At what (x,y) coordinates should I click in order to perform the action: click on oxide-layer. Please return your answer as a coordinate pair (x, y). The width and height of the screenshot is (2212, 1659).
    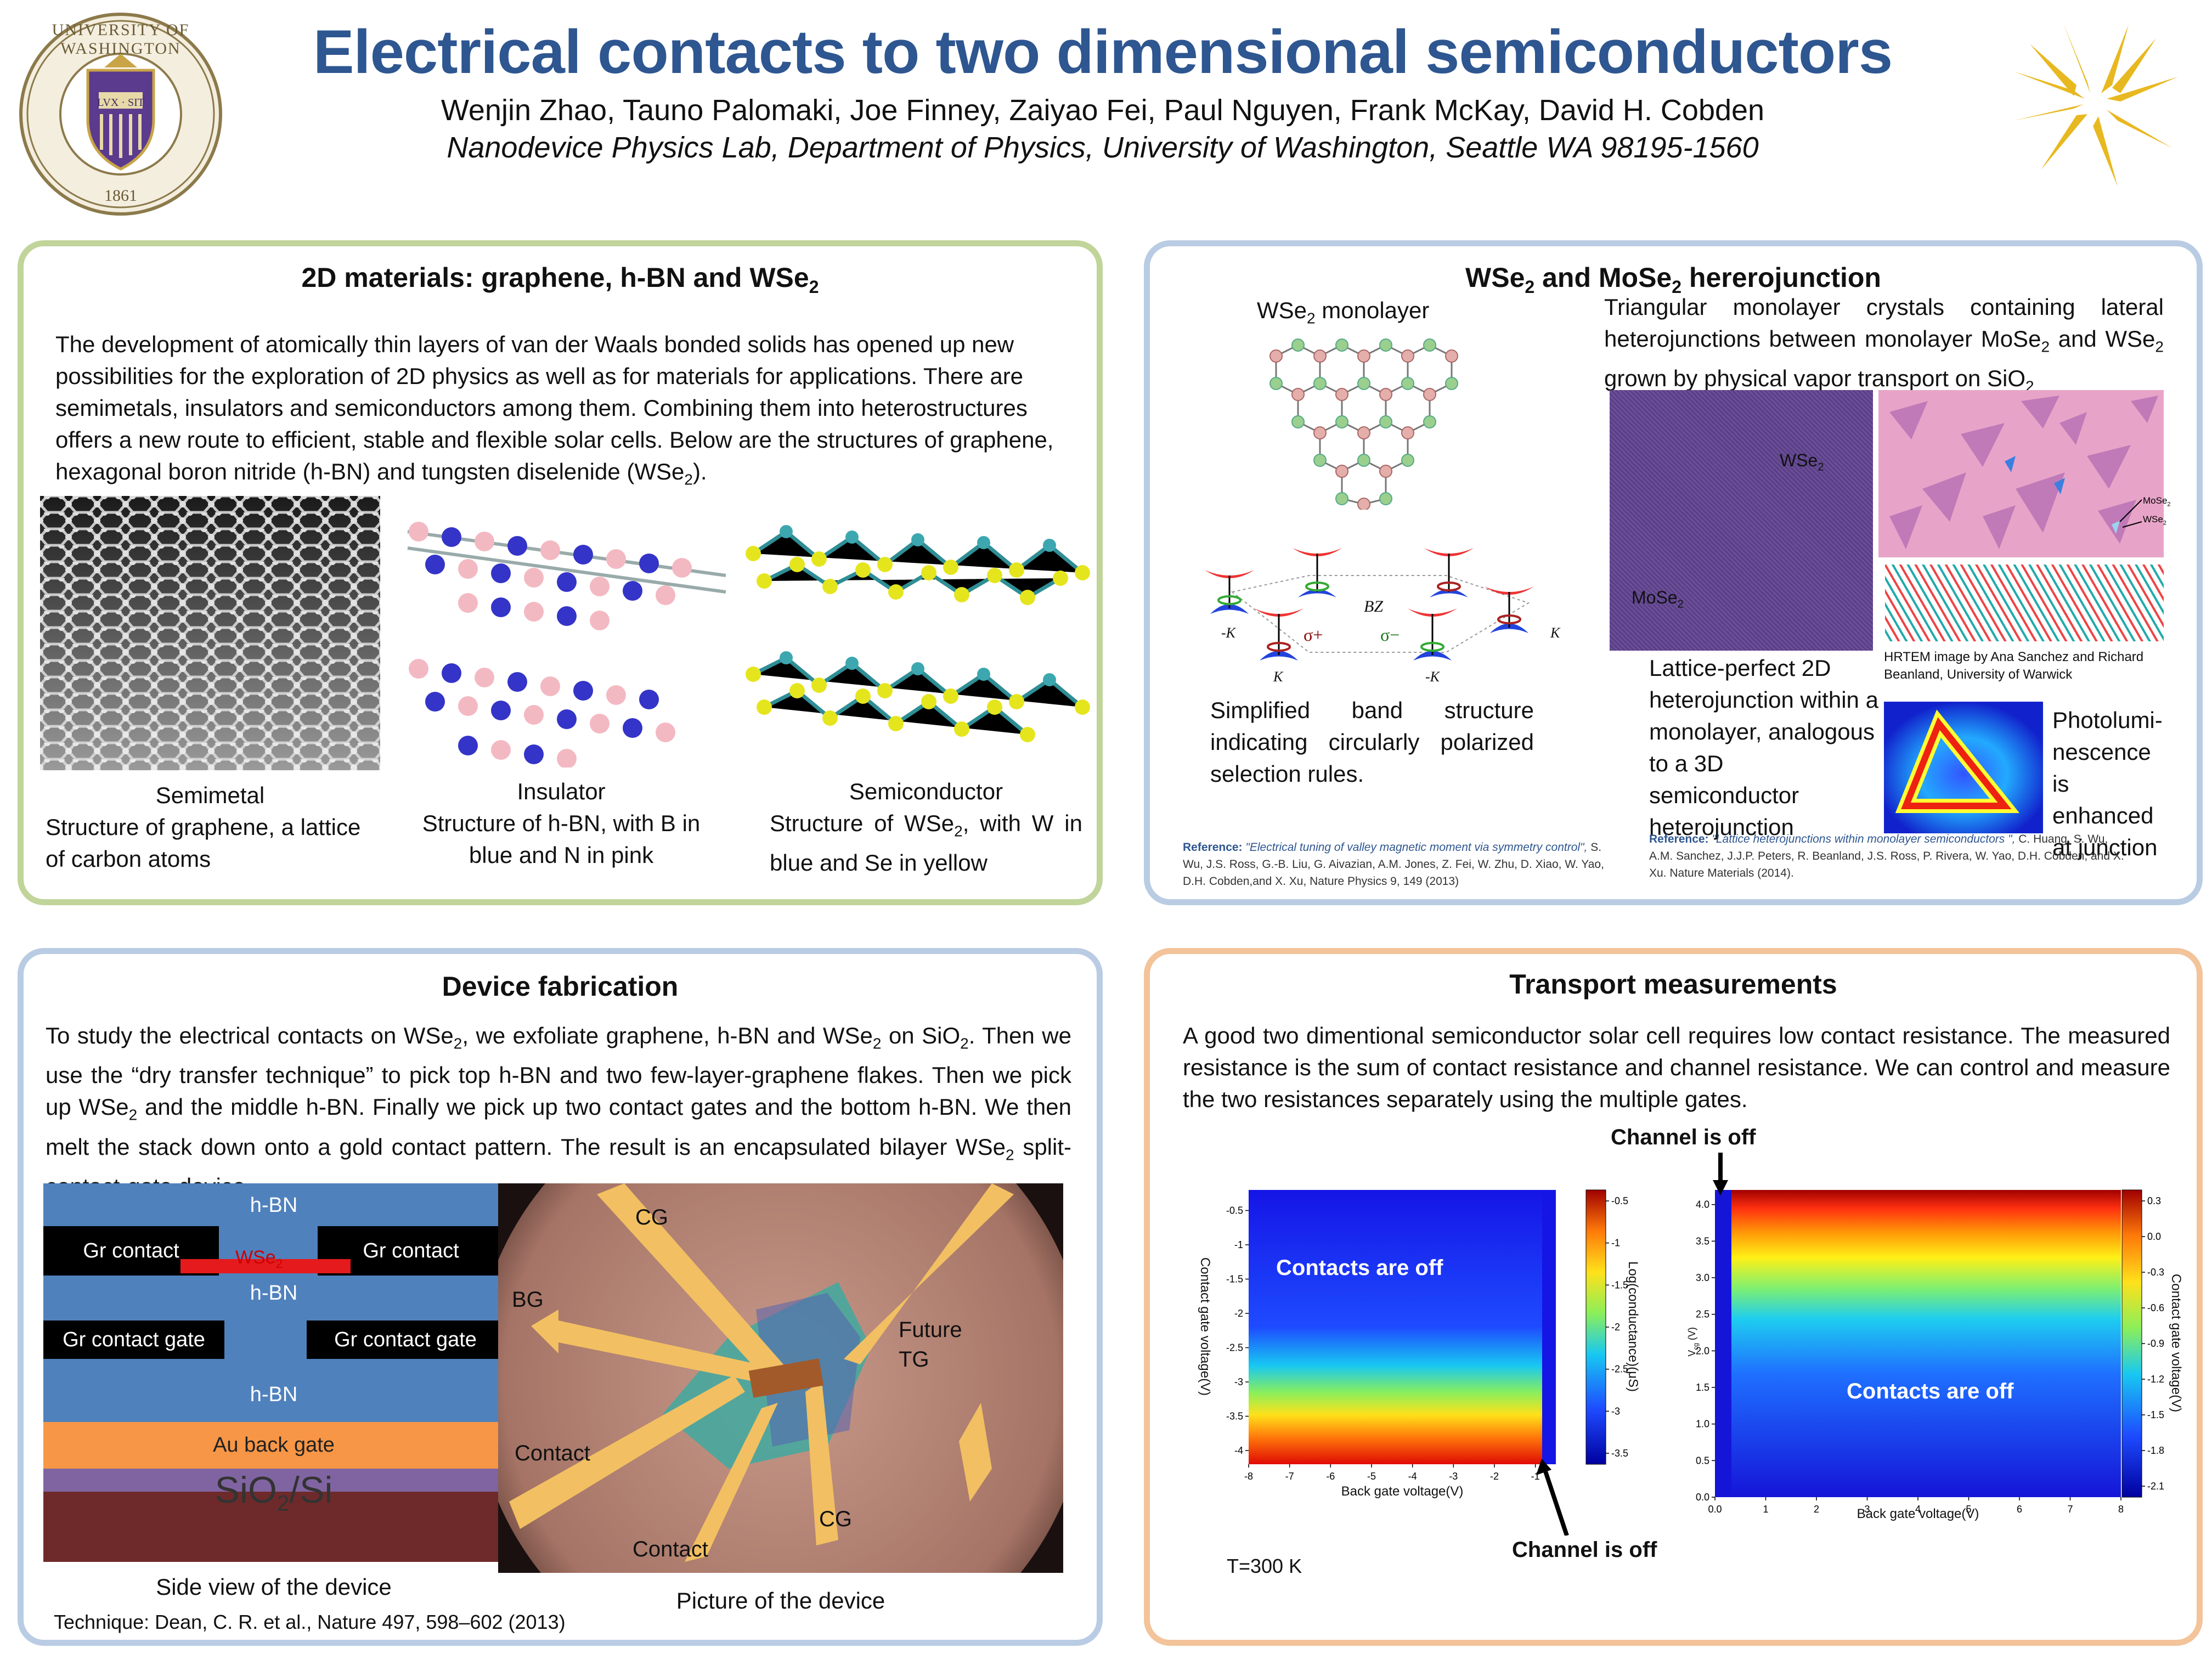
    Looking at the image, I should click on (273, 1480).